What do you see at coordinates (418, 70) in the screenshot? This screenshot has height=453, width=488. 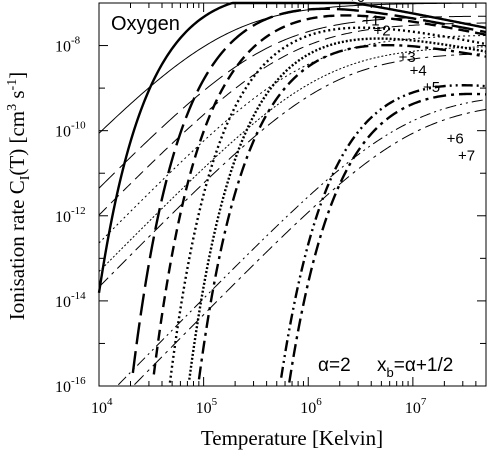 I see `curve-label-4: +4` at bounding box center [418, 70].